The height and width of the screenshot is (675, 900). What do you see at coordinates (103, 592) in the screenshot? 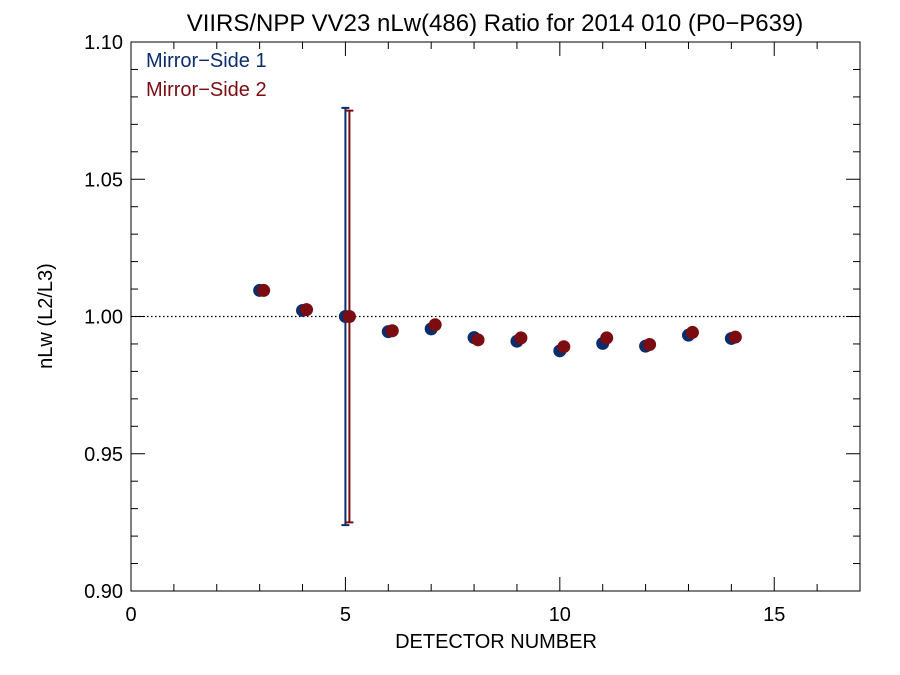
I see `y-tick-label: 0.90` at bounding box center [103, 592].